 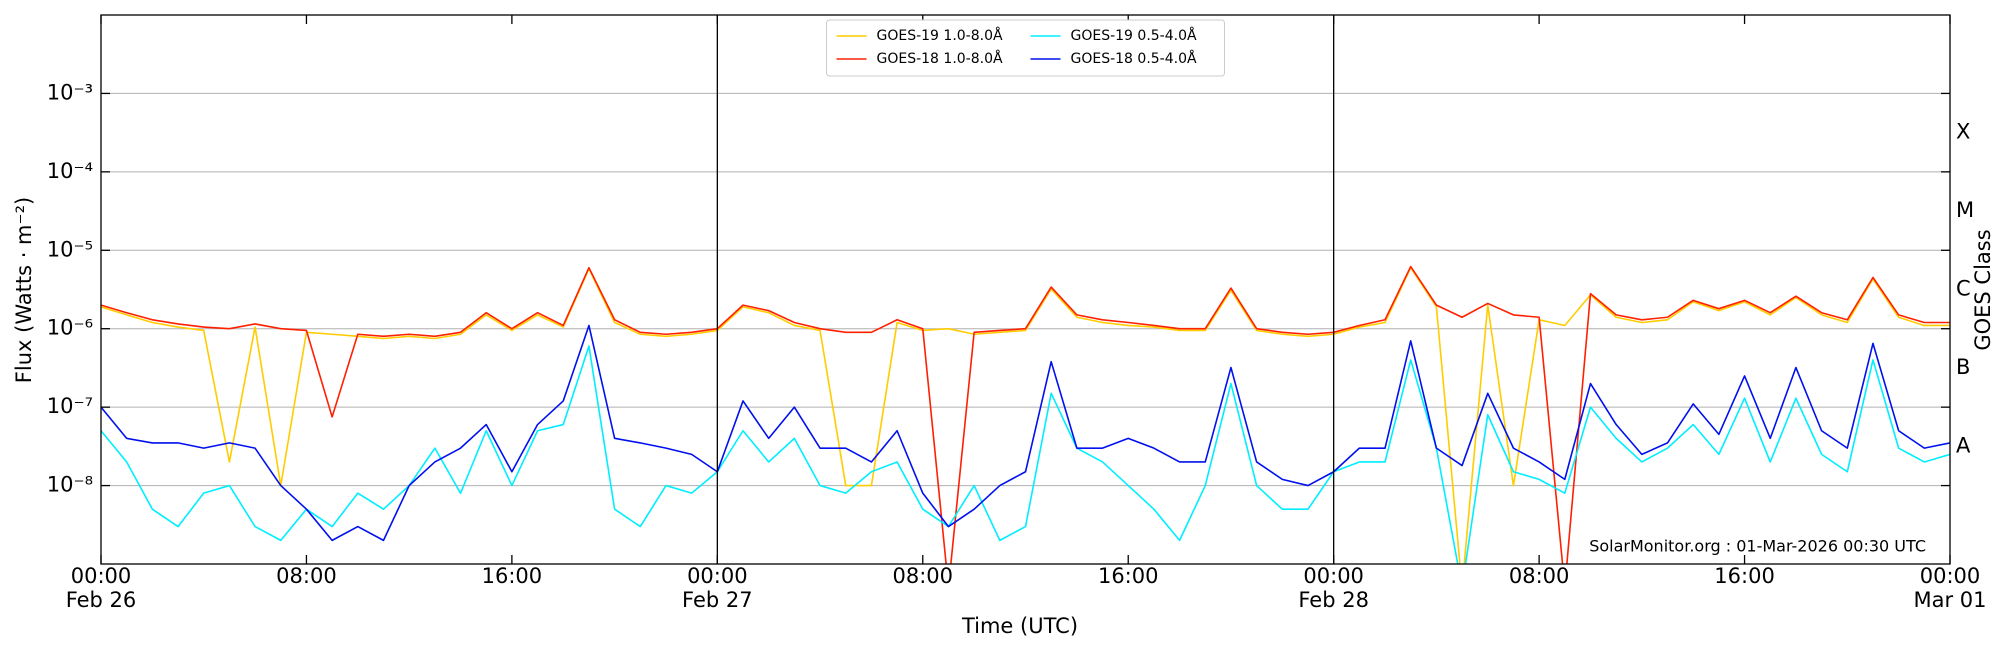 What do you see at coordinates (1949, 588) in the screenshot?
I see `x-tick-label: 00:00 Mar 01` at bounding box center [1949, 588].